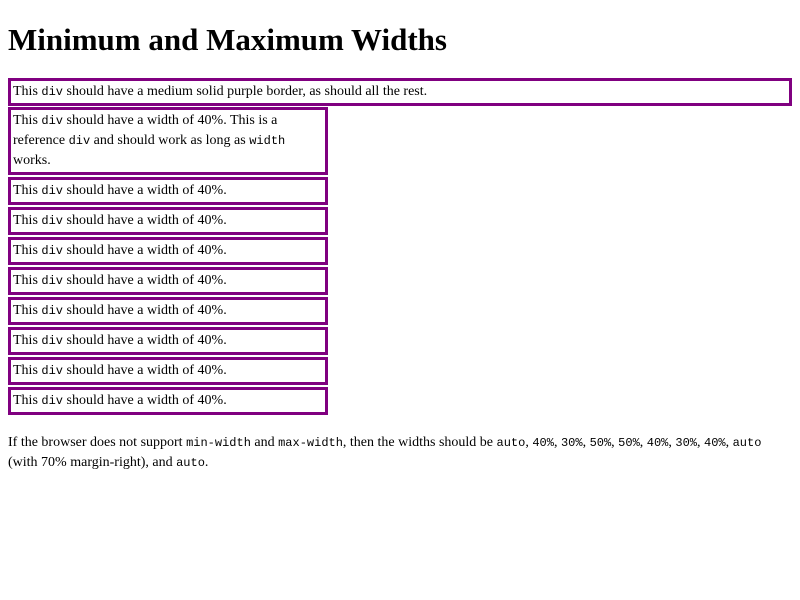 This screenshot has width=800, height=600. I want to click on reference-code-1: div, so click(52, 121).